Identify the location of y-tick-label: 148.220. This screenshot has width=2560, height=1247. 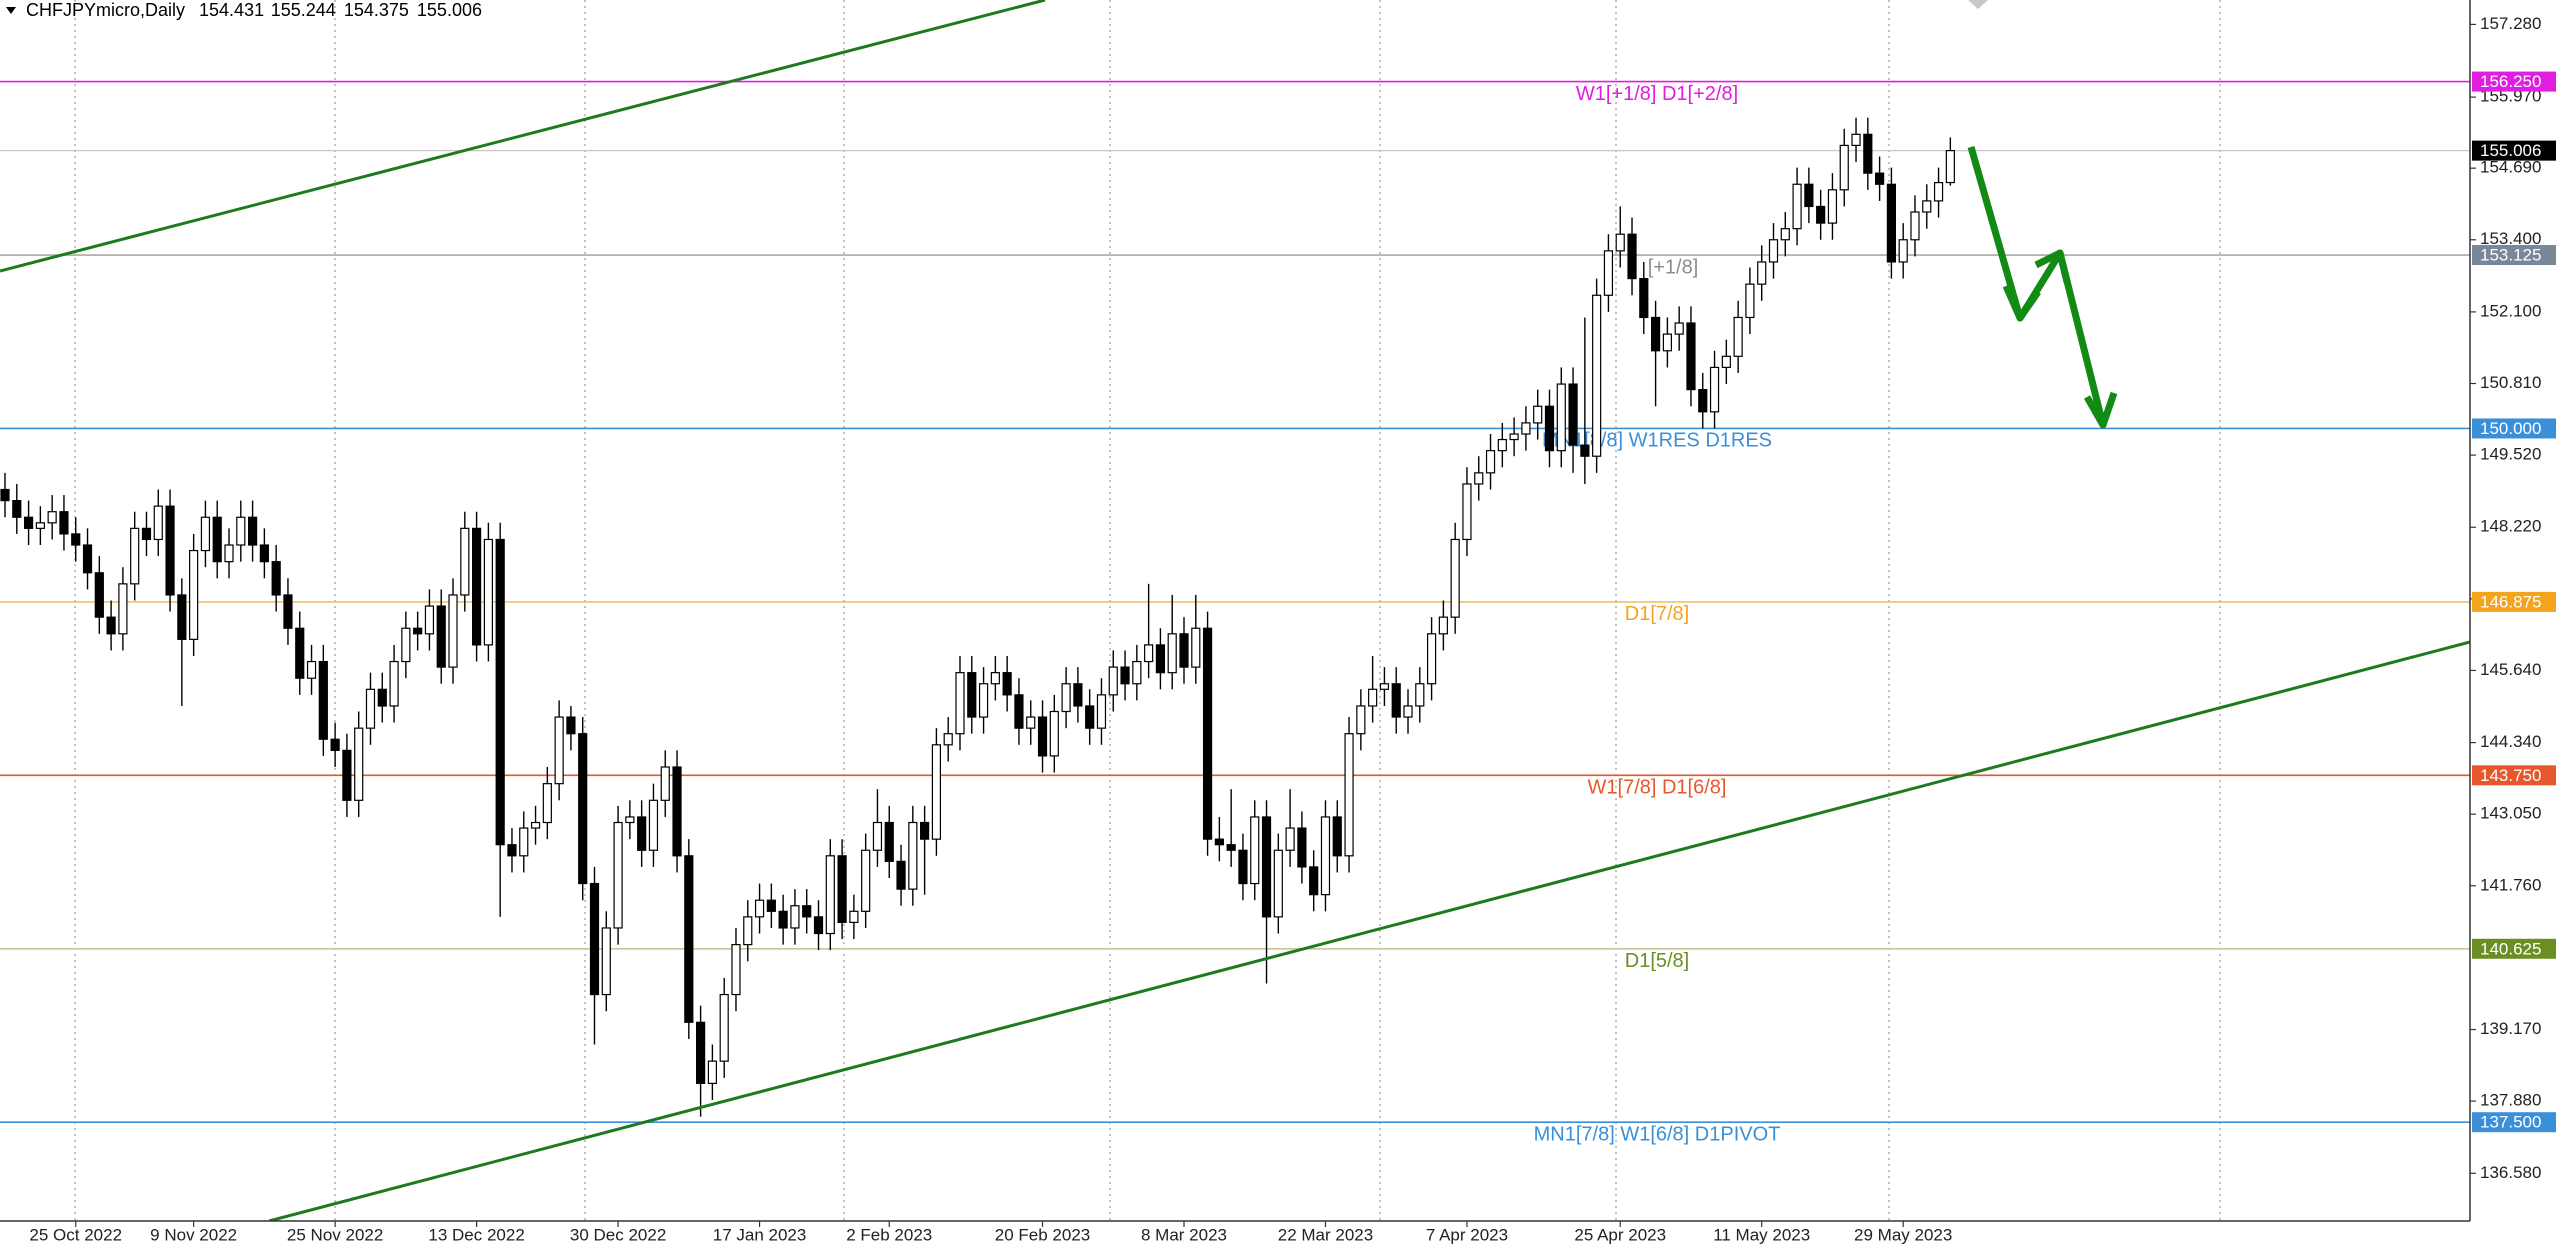
(2510, 526).